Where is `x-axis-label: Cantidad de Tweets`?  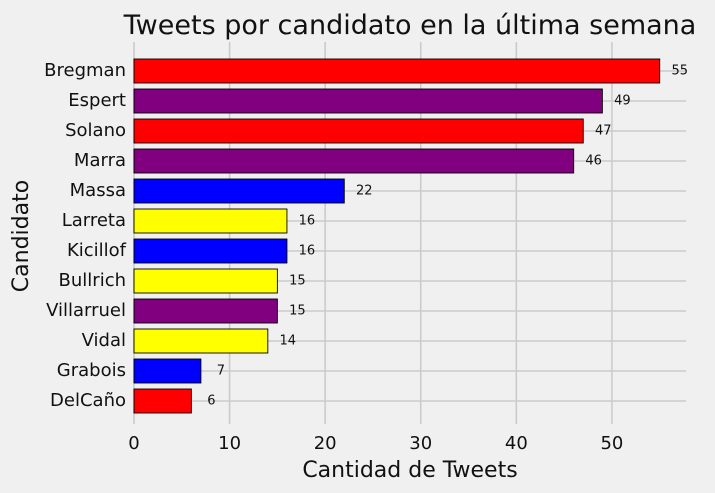
x-axis-label: Cantidad de Tweets is located at coordinates (409, 470).